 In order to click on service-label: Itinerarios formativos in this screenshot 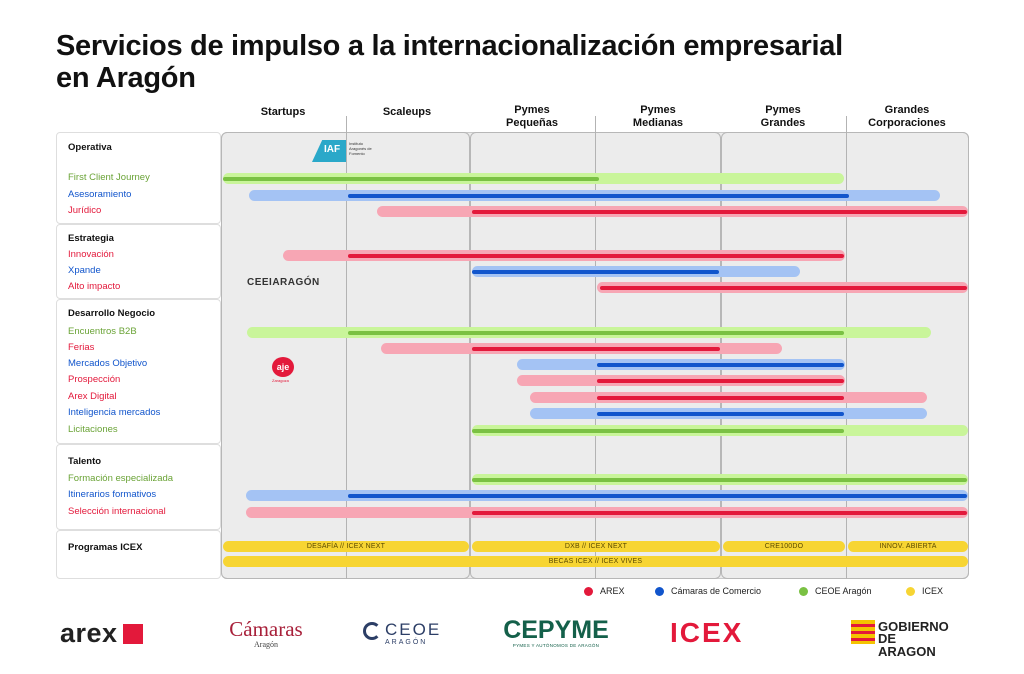, I will do `click(112, 494)`.